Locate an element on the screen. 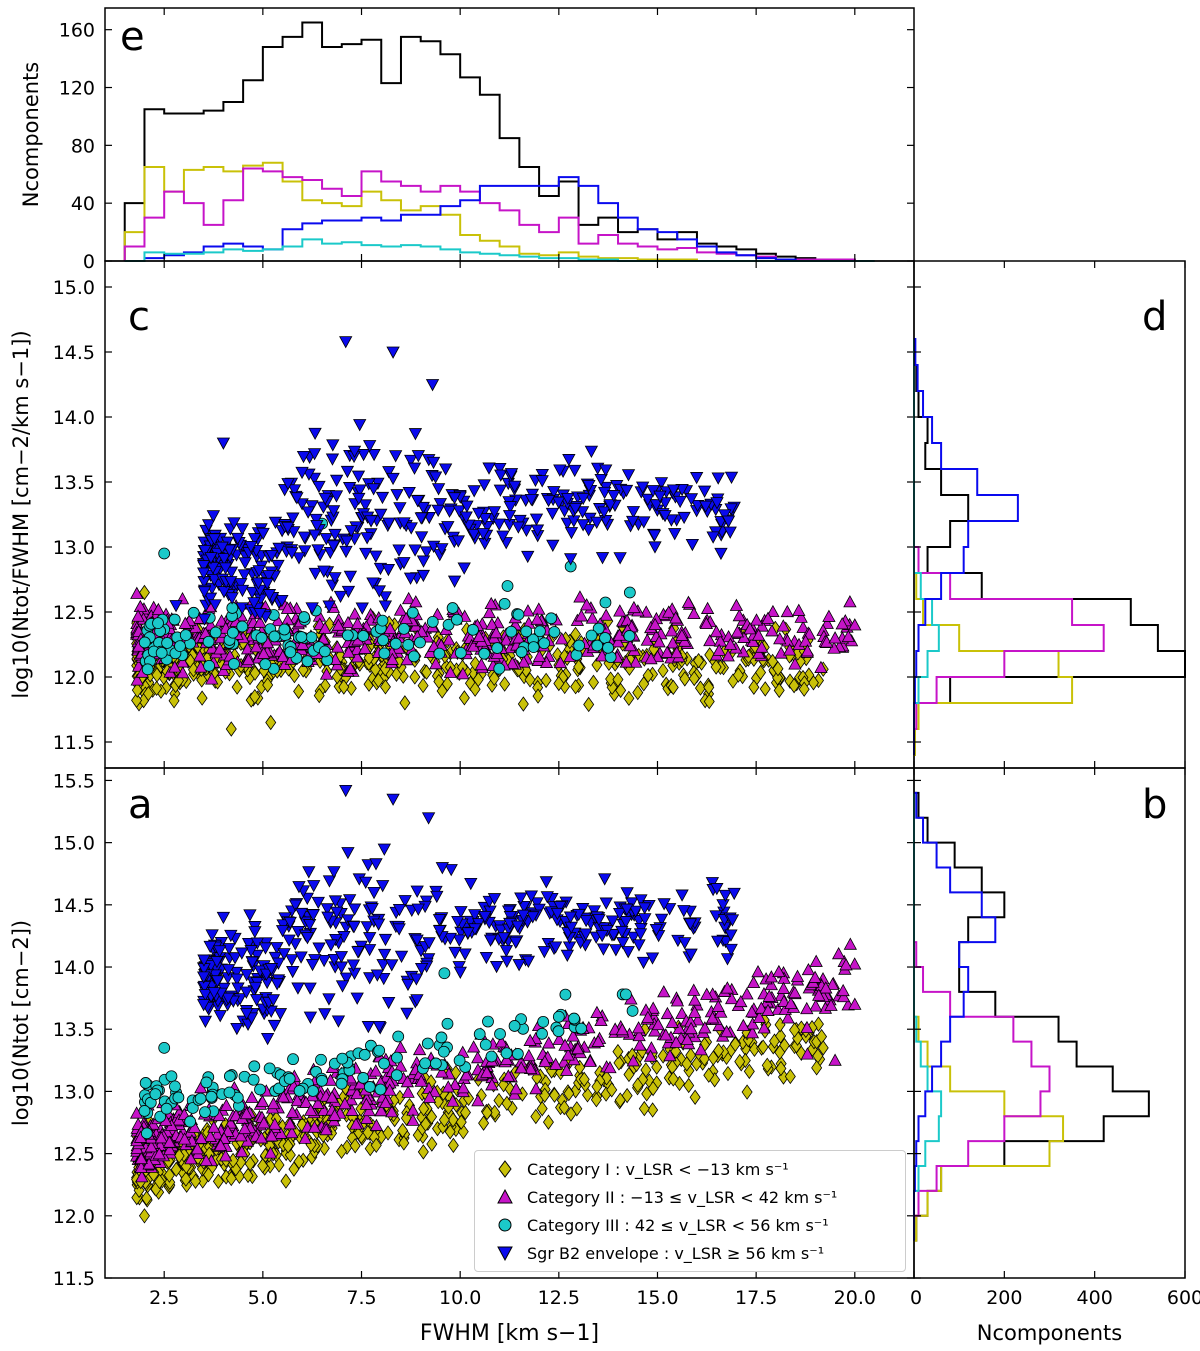 This screenshot has height=1351, width=1200. panel-y-tick-label: 14.0 is located at coordinates (74, 418).